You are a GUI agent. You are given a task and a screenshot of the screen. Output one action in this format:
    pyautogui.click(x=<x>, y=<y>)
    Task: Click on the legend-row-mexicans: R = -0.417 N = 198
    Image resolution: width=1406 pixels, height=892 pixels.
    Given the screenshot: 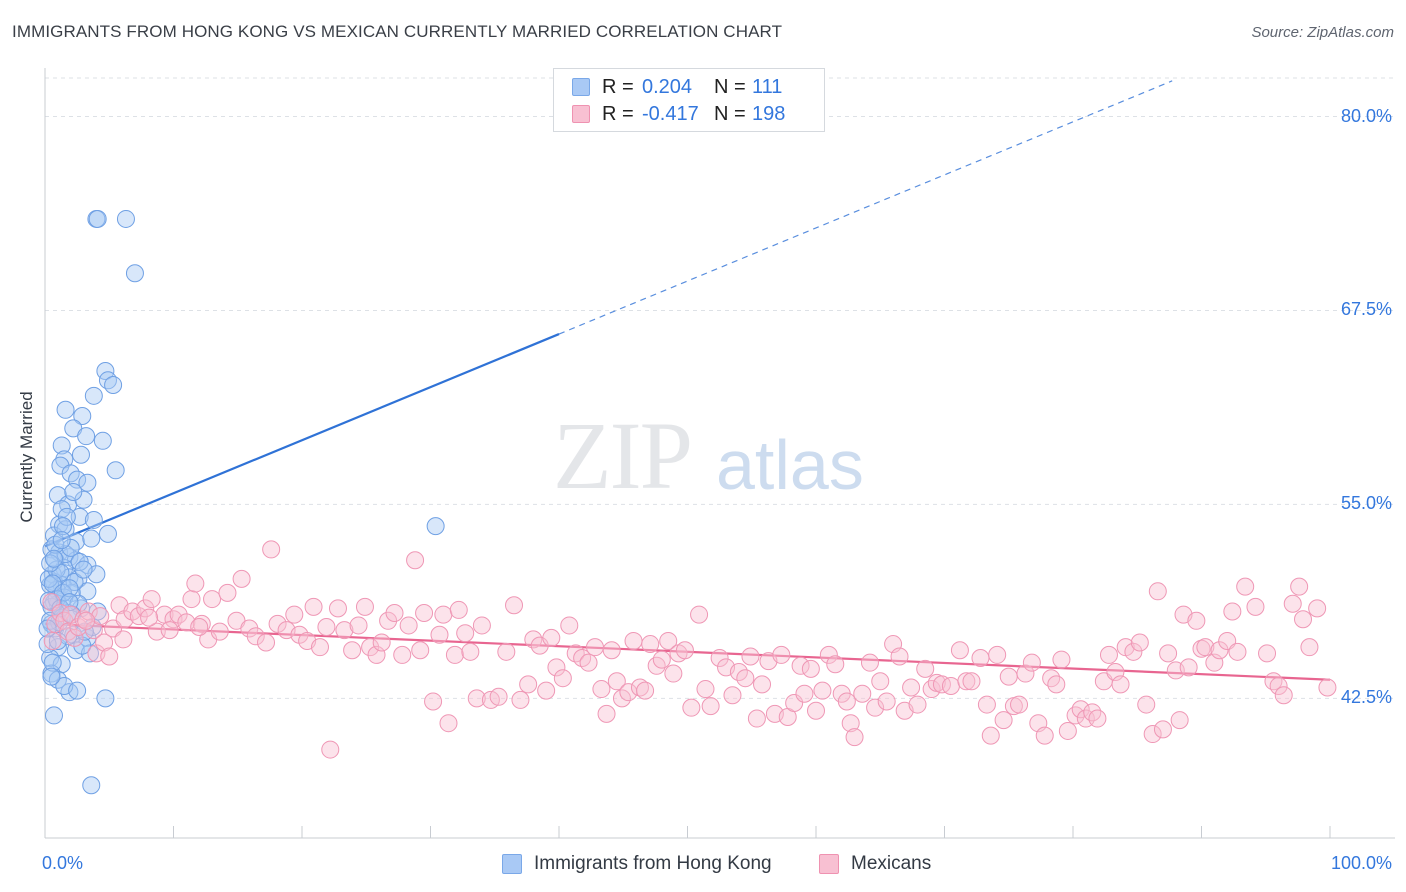 What is the action you would take?
    pyautogui.click(x=678, y=114)
    